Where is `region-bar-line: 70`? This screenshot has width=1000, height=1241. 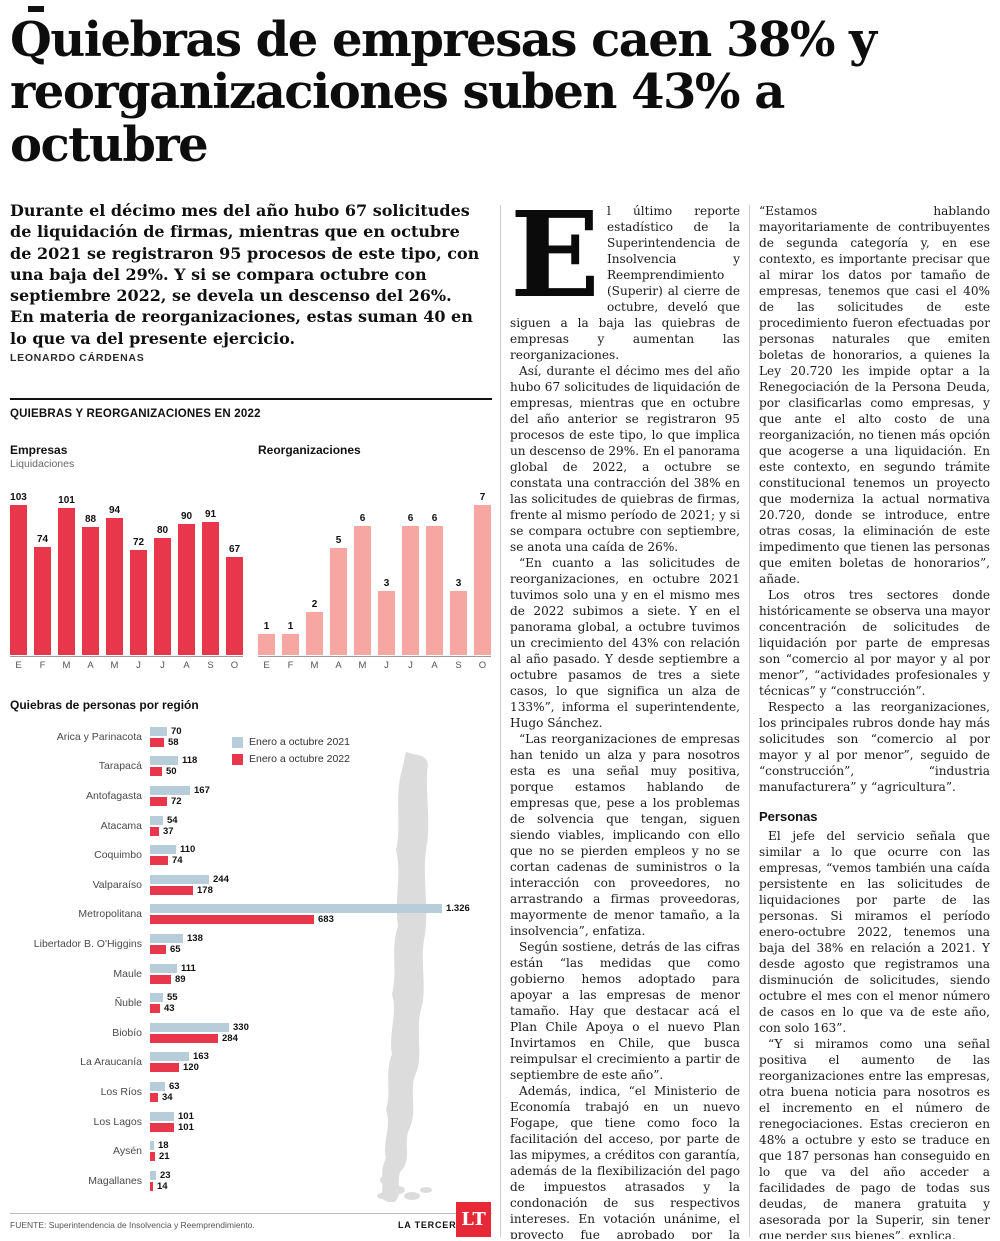
region-bar-line: 70 is located at coordinates (166, 731).